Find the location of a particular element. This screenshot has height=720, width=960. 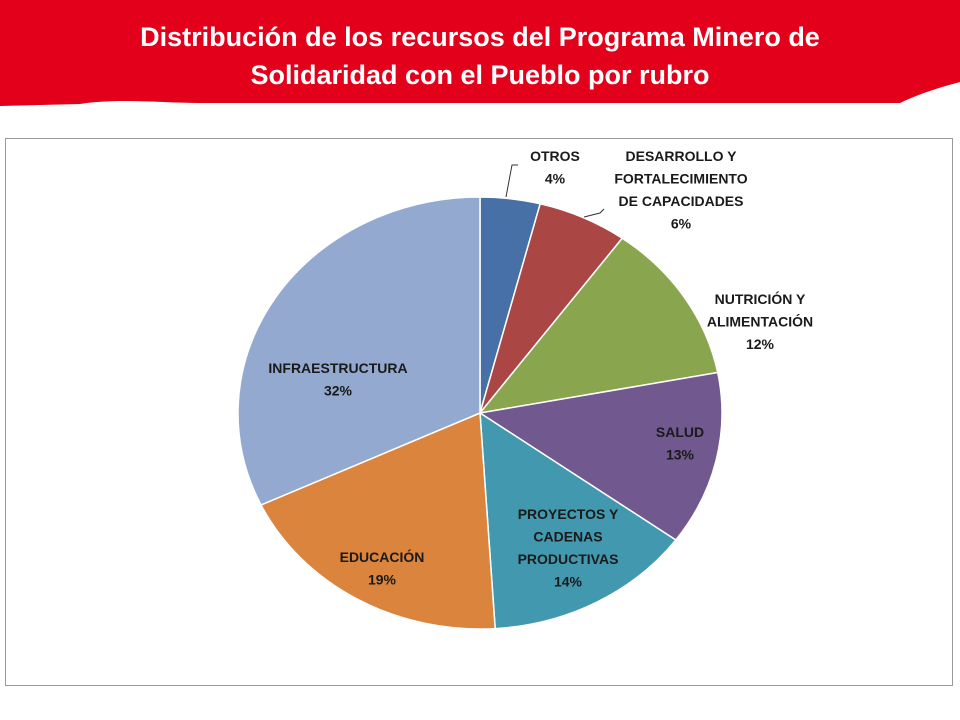

slice-name-label: OTROS is located at coordinates (555, 156).